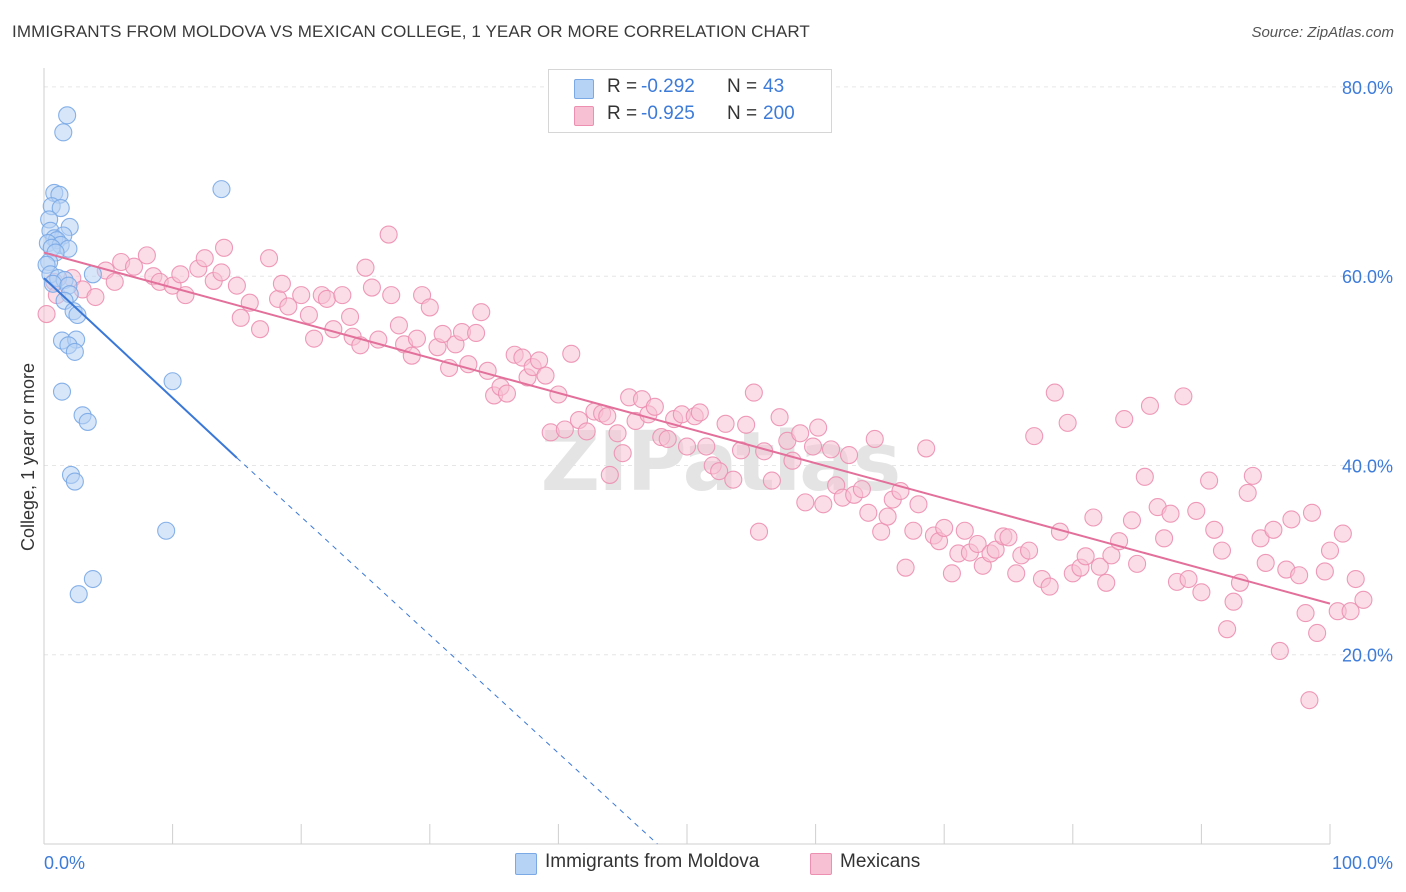 The height and width of the screenshot is (892, 1406). Describe the element at coordinates (774, 86) in the screenshot. I see `n-value: 43` at that location.